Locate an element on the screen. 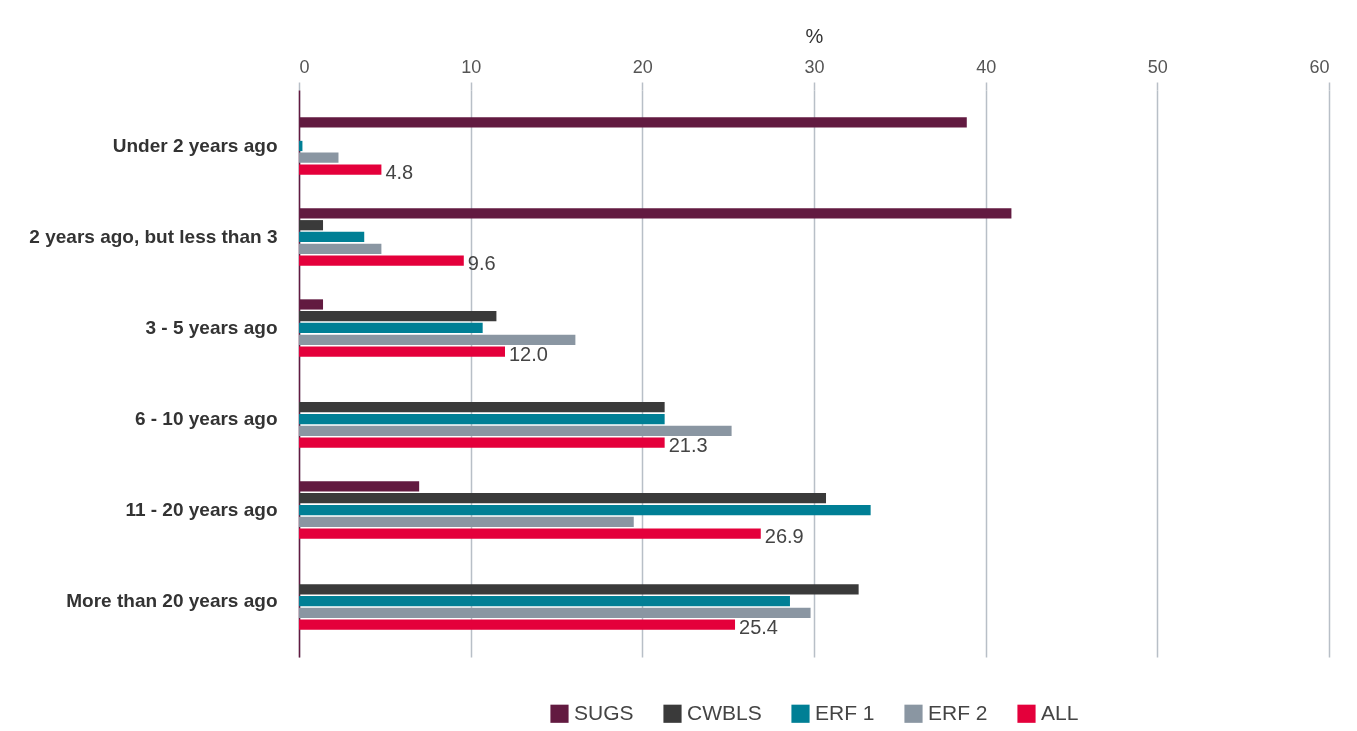 The height and width of the screenshot is (731, 1357). data-label: 25.4 is located at coordinates (758, 626).